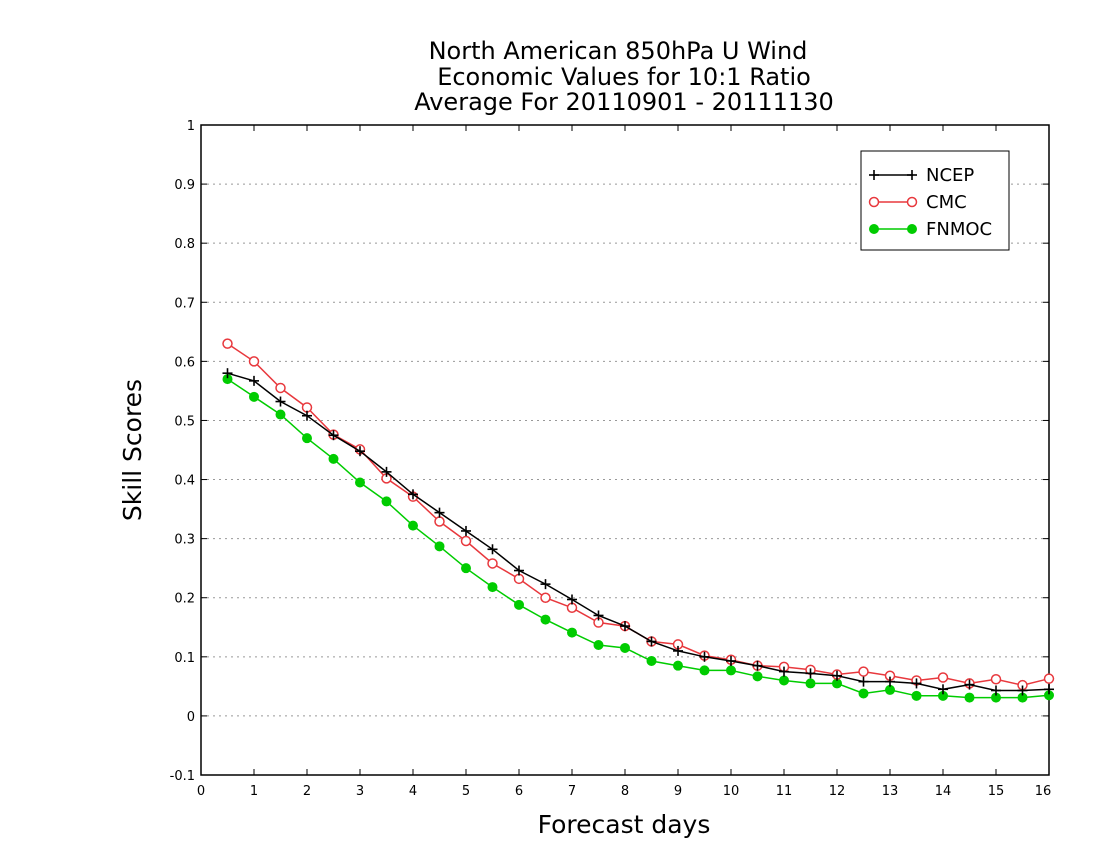 The height and width of the screenshot is (850, 1100). I want to click on legend-box, so click(935, 200).